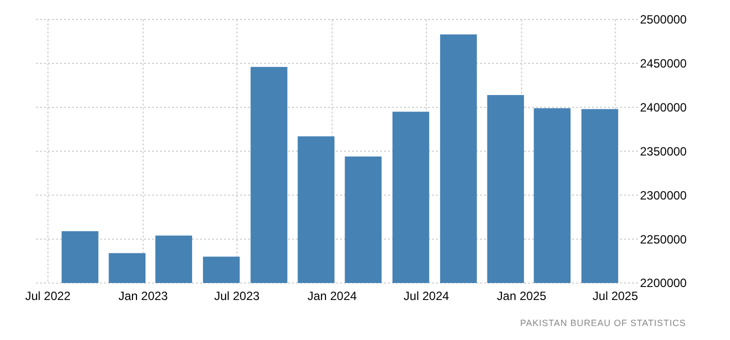 This screenshot has height=340, width=730. Describe the element at coordinates (427, 296) in the screenshot. I see `x-tick-label: Jul 2024` at that location.